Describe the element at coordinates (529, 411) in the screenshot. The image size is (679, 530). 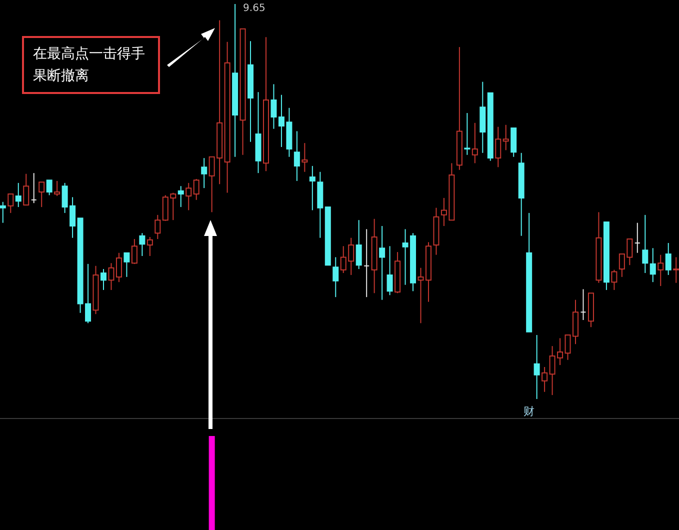
I see `text: 财` at that location.